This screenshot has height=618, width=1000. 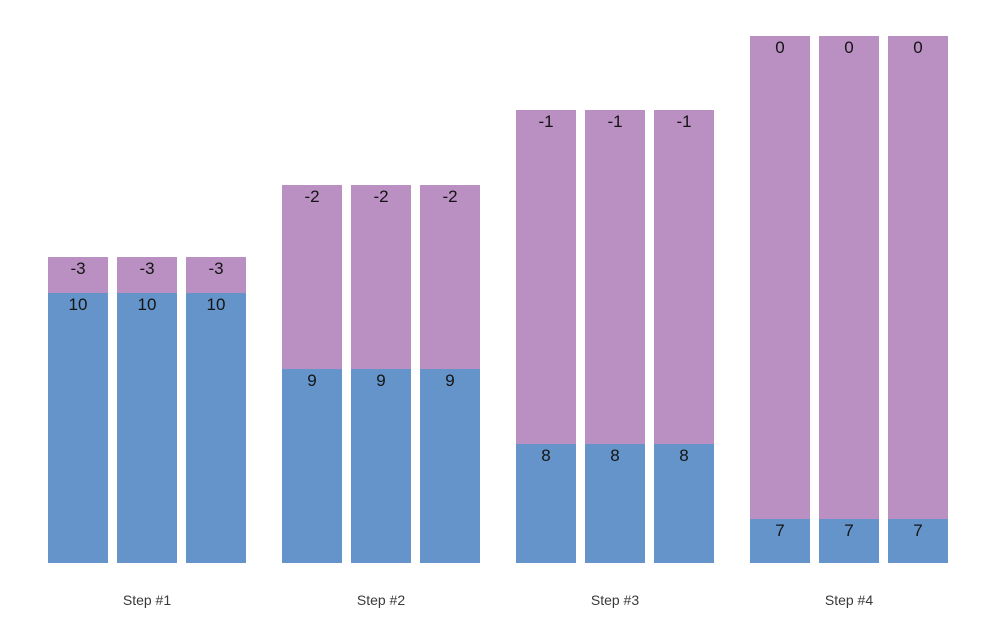 I want to click on x-axis-category-label: Step #1, so click(x=147, y=600).